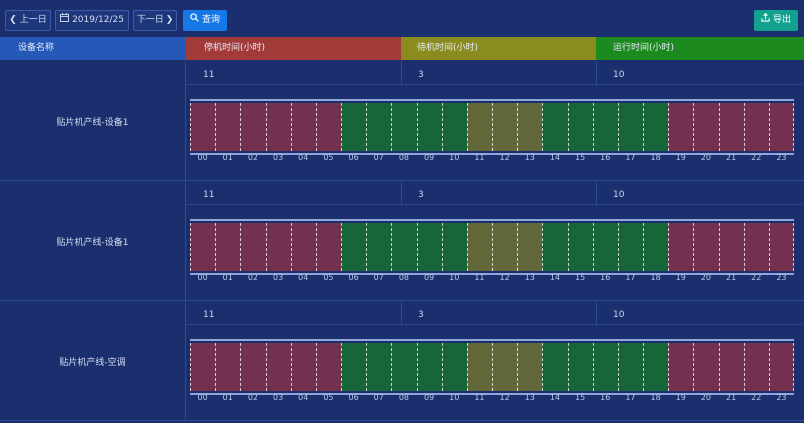 The image size is (804, 423). What do you see at coordinates (529, 277) in the screenshot?
I see `hour-label: 13` at bounding box center [529, 277].